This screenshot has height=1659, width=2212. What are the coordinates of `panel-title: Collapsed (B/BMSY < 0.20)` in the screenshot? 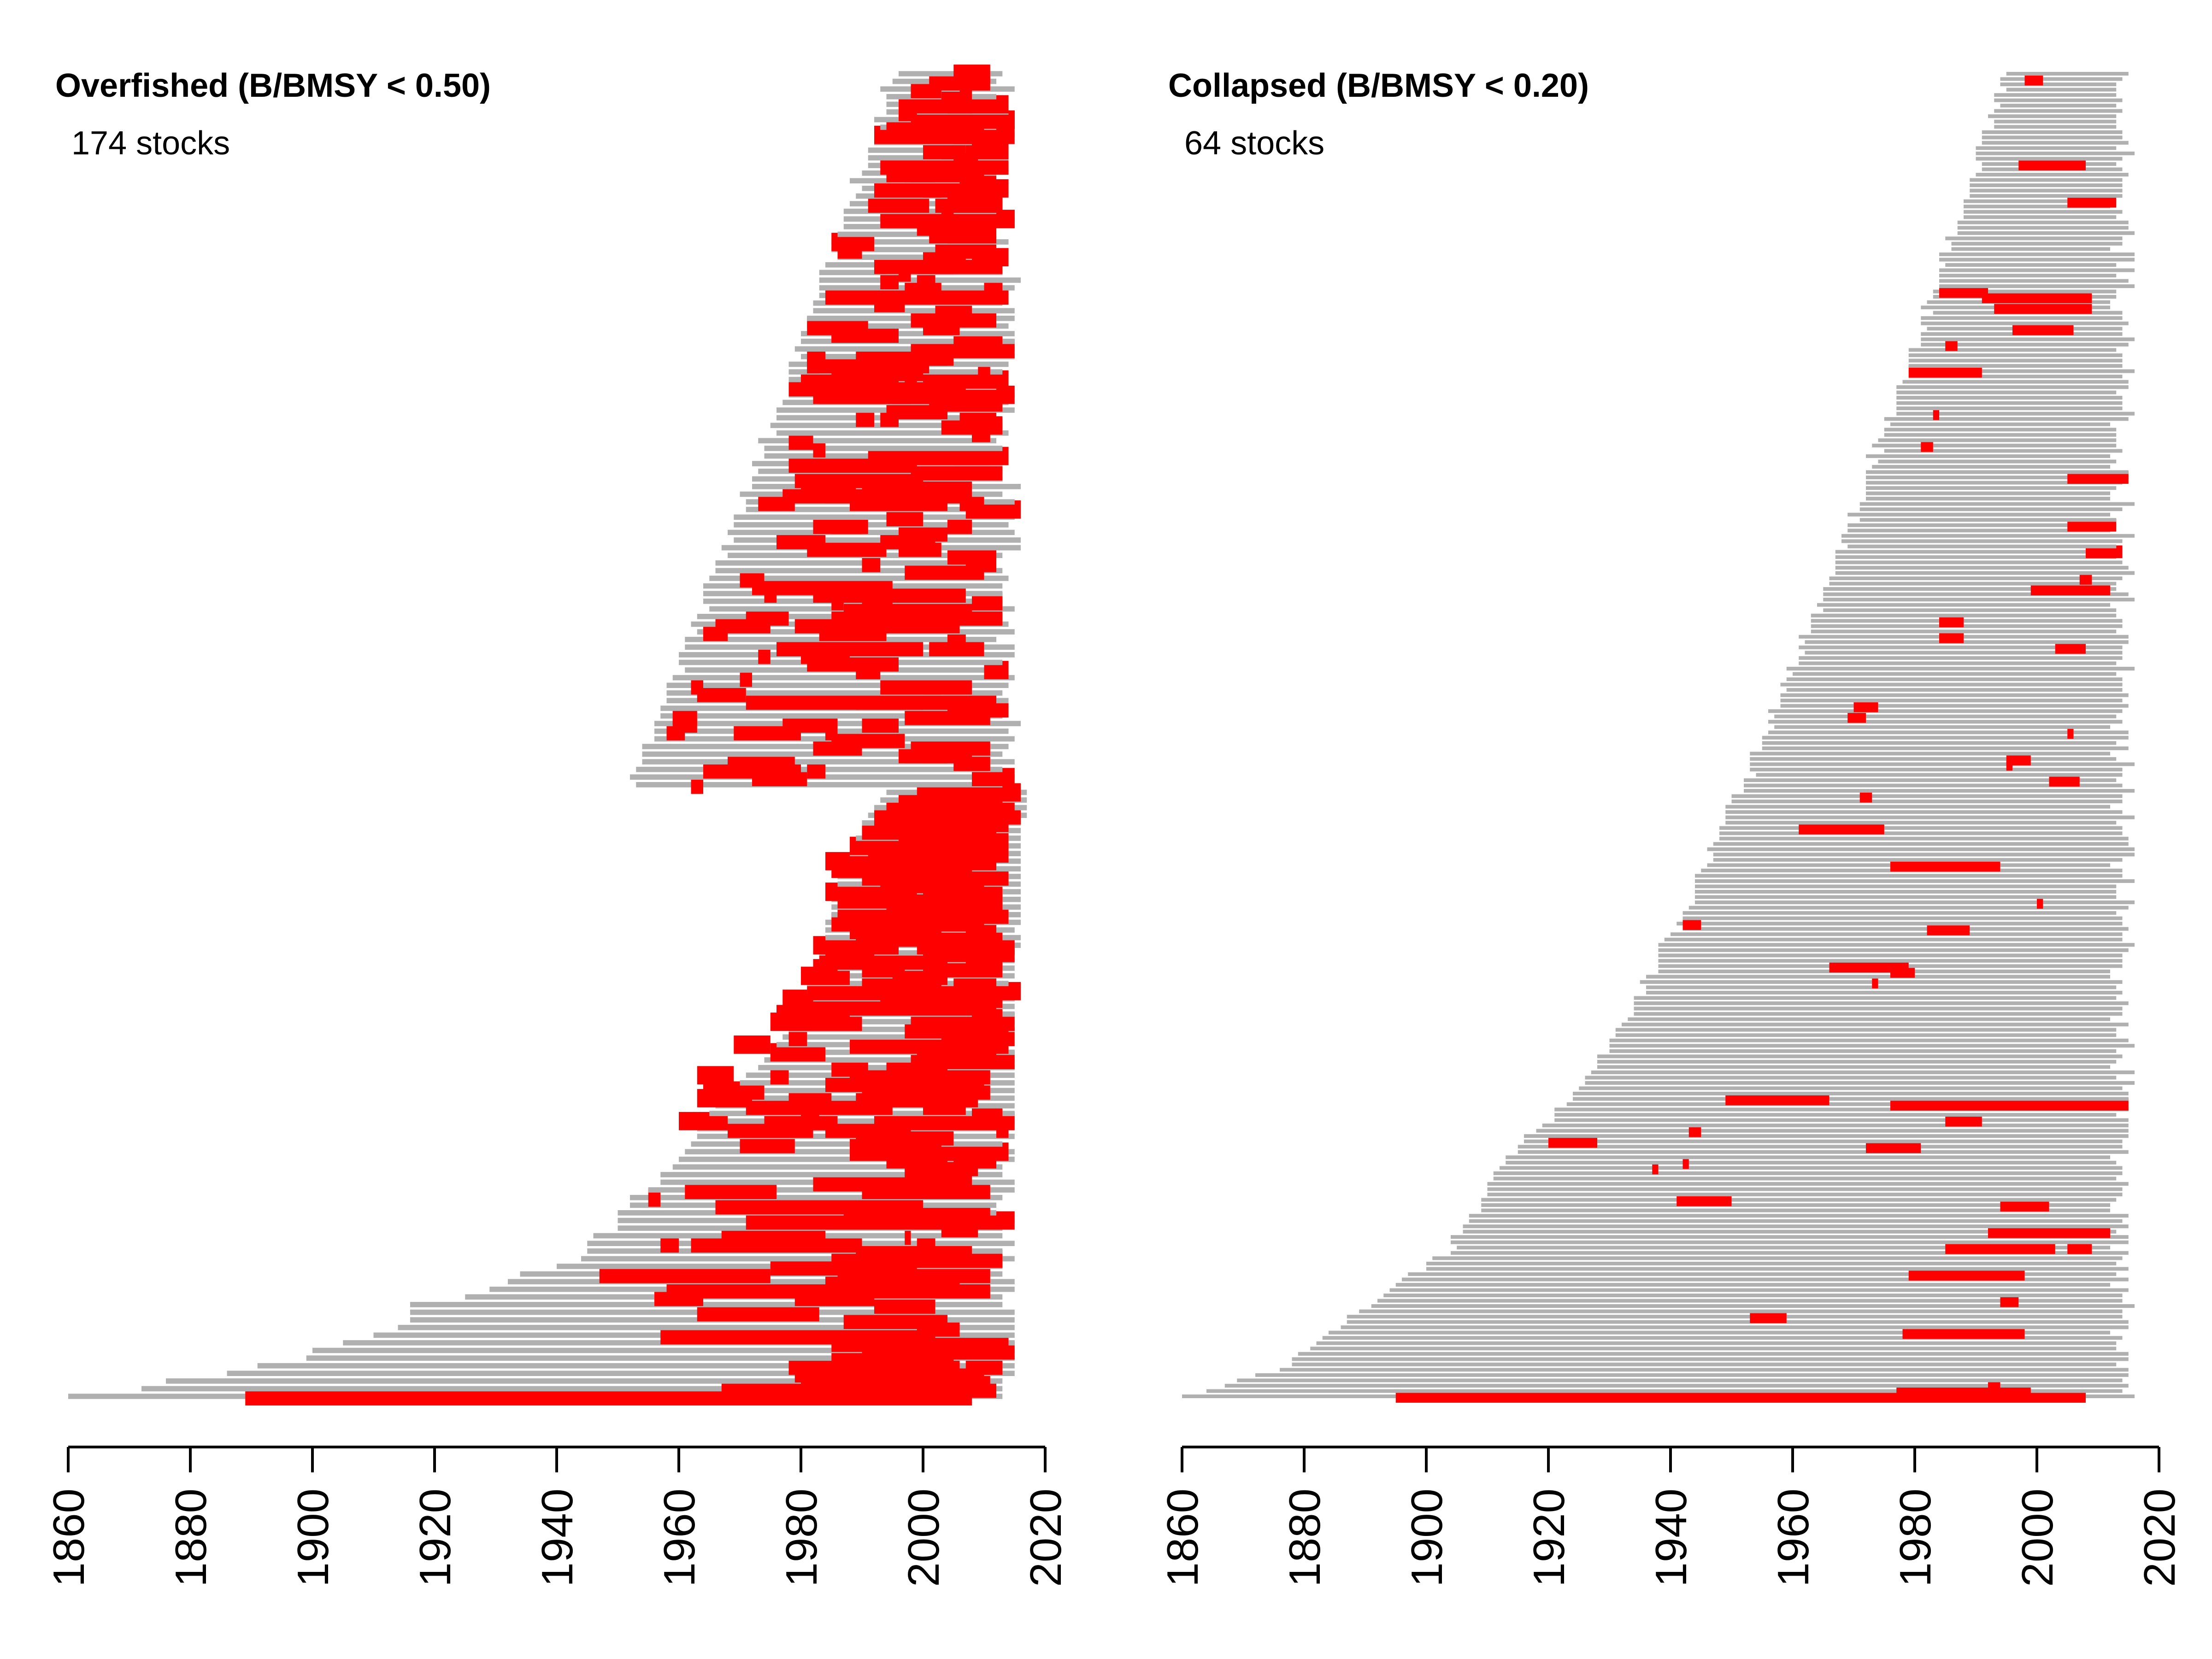 It's located at (1378, 85).